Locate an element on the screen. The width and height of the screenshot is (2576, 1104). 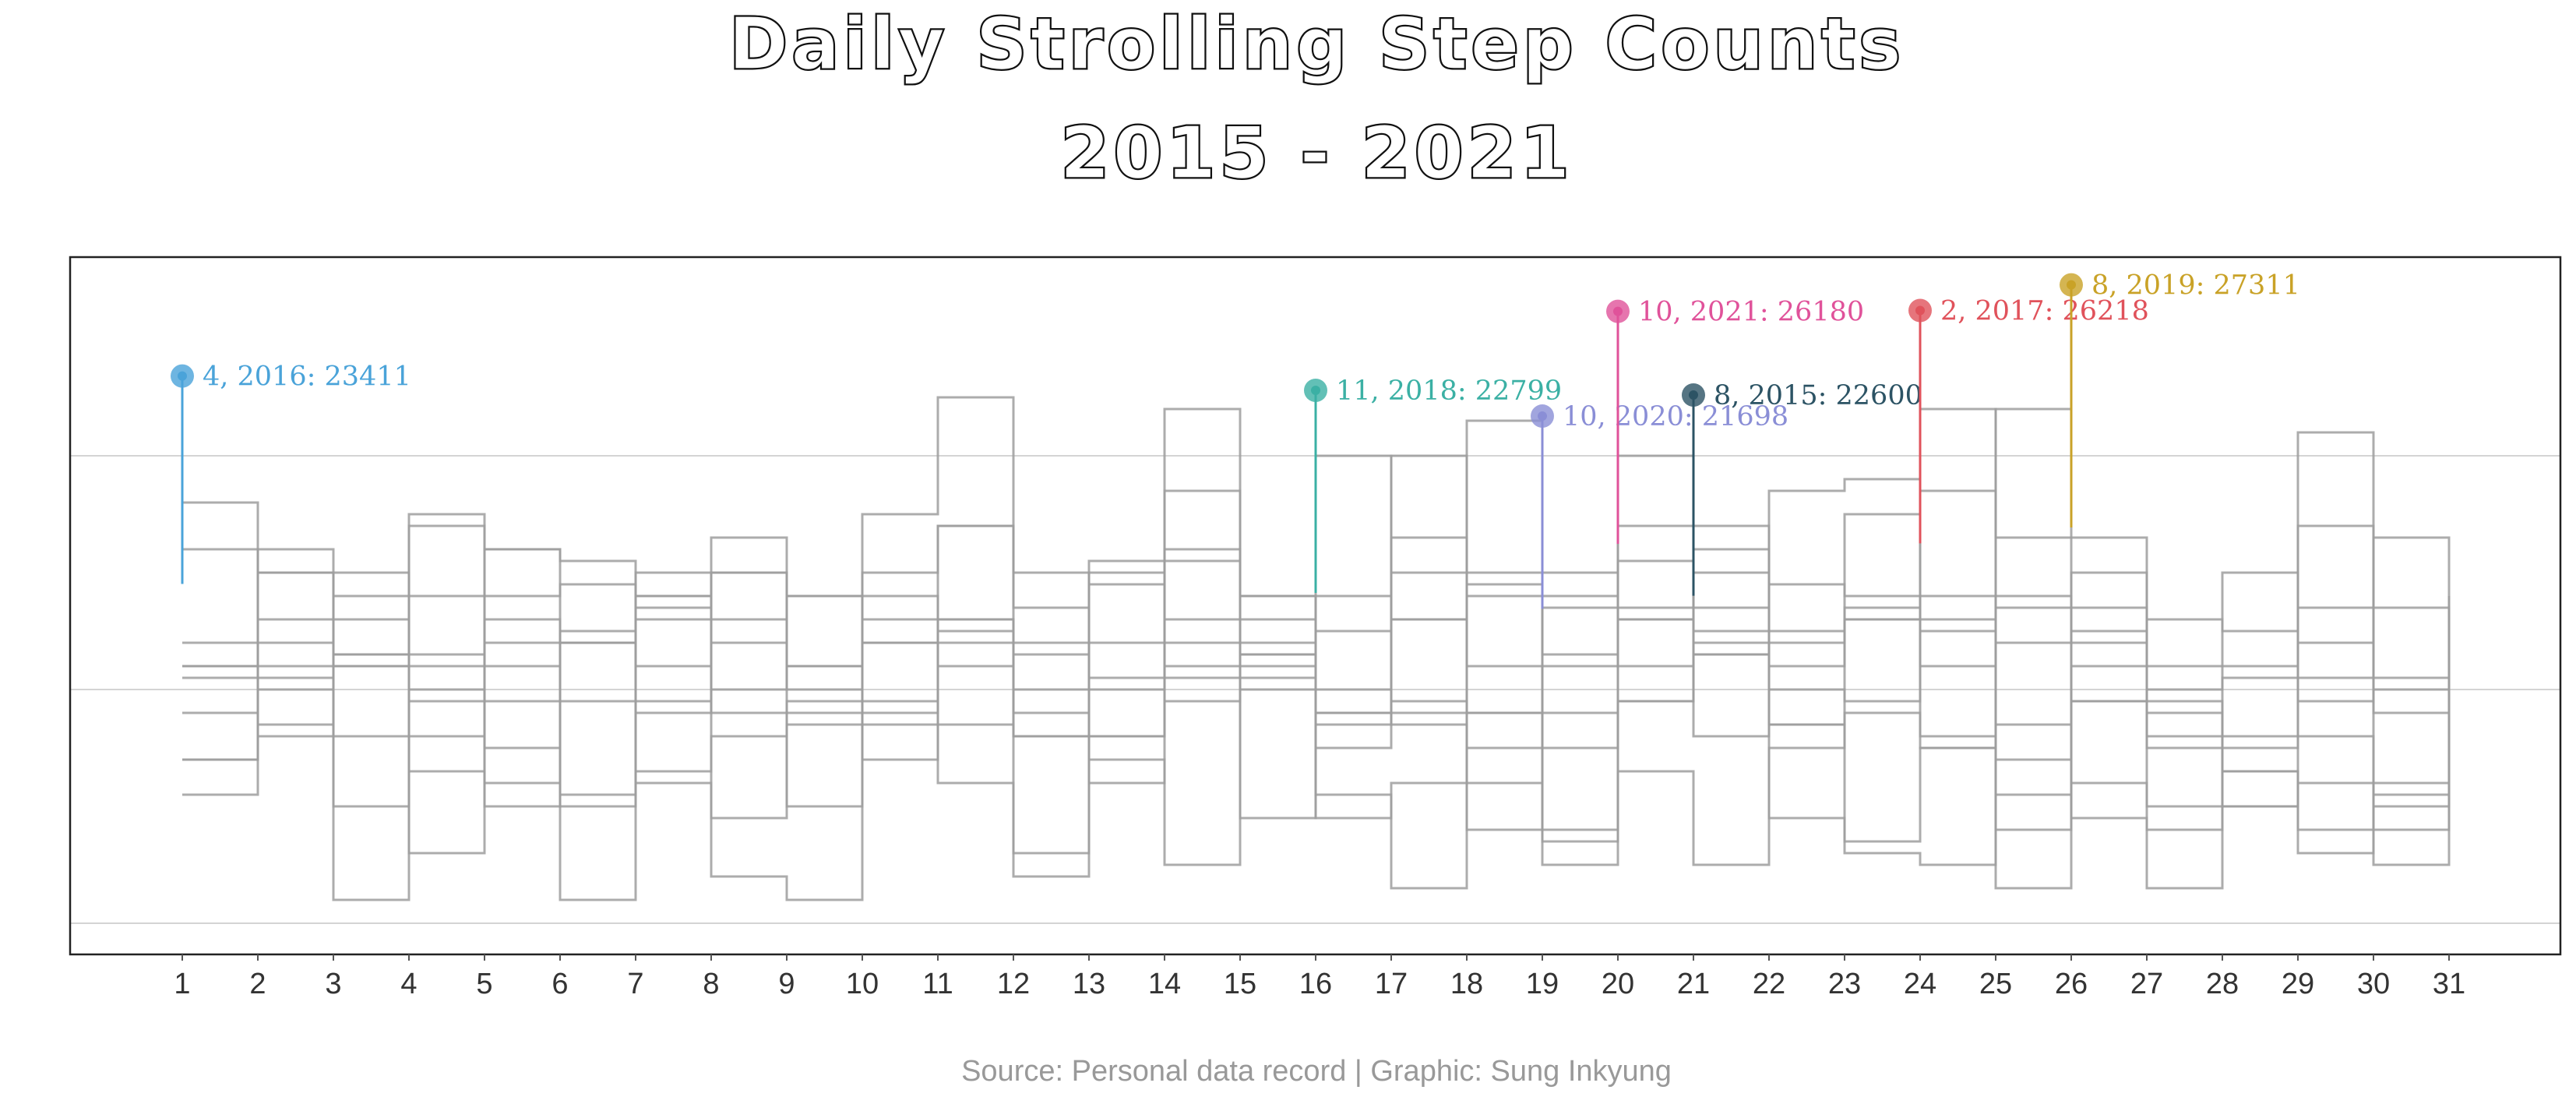
highlight-1: 4, 2016: 23411 is located at coordinates (291, 473).